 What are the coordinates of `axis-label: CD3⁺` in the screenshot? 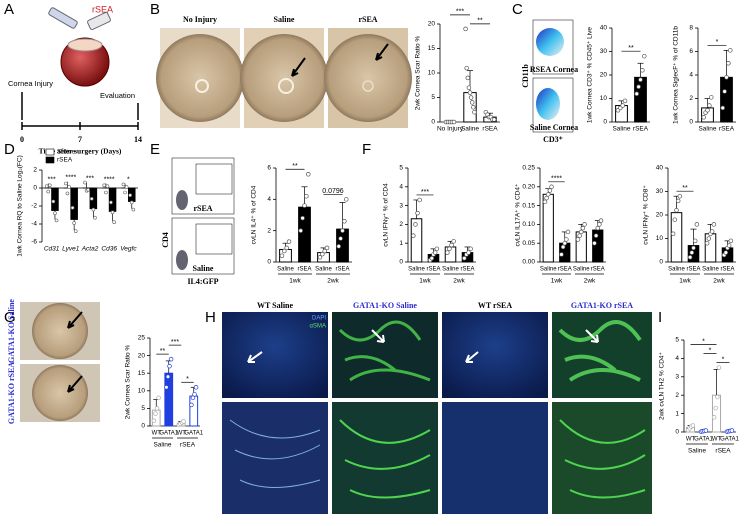 It's located at (553, 139).